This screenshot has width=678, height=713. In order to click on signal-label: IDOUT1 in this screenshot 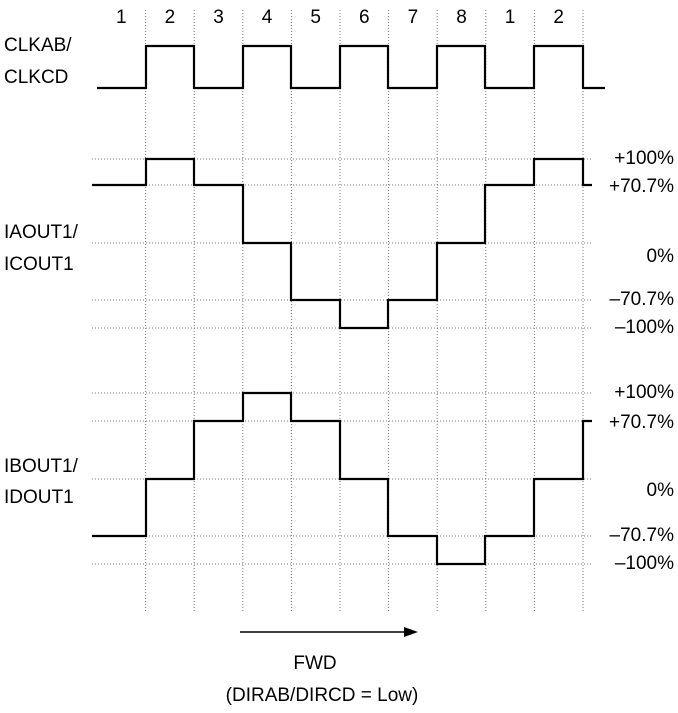, I will do `click(39, 497)`.